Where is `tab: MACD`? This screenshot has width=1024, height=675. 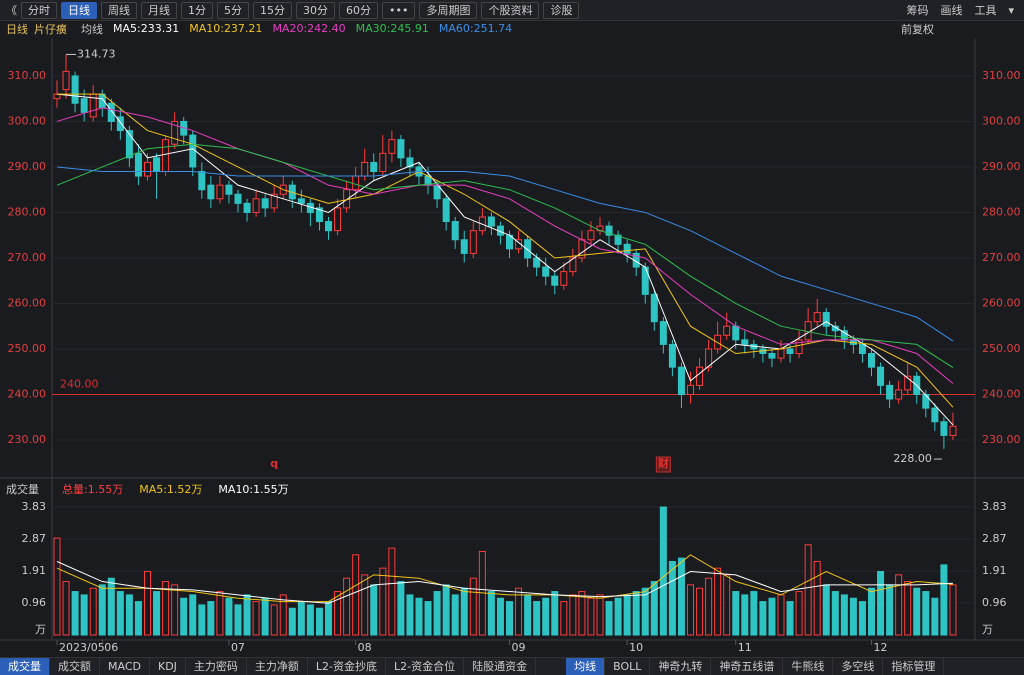
tab: MACD is located at coordinates (125, 666).